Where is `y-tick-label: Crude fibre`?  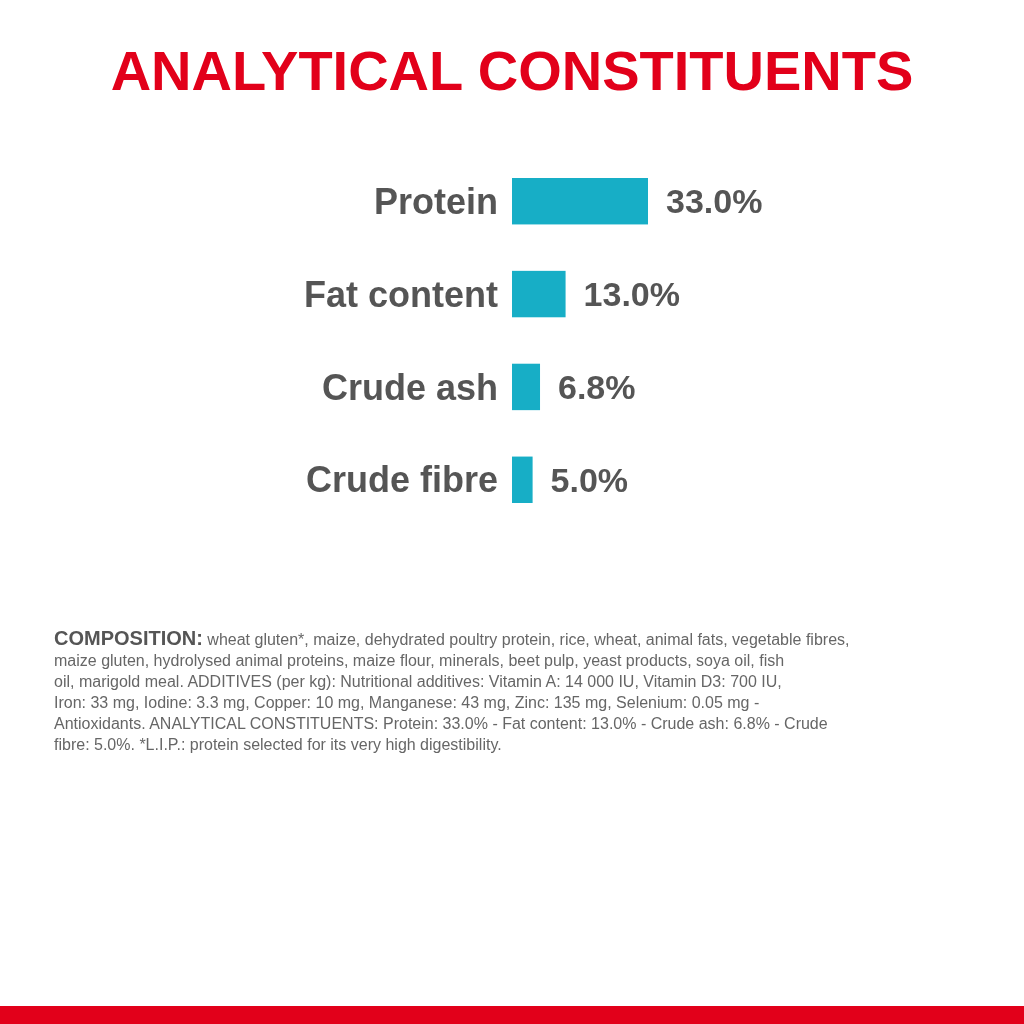 y-tick-label: Crude fibre is located at coordinates (401, 480).